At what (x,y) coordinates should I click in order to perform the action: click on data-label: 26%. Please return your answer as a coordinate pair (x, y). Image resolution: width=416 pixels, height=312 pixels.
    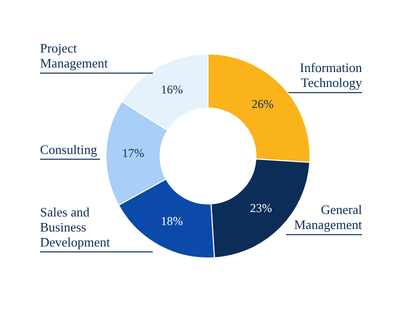
    Looking at the image, I should click on (263, 103).